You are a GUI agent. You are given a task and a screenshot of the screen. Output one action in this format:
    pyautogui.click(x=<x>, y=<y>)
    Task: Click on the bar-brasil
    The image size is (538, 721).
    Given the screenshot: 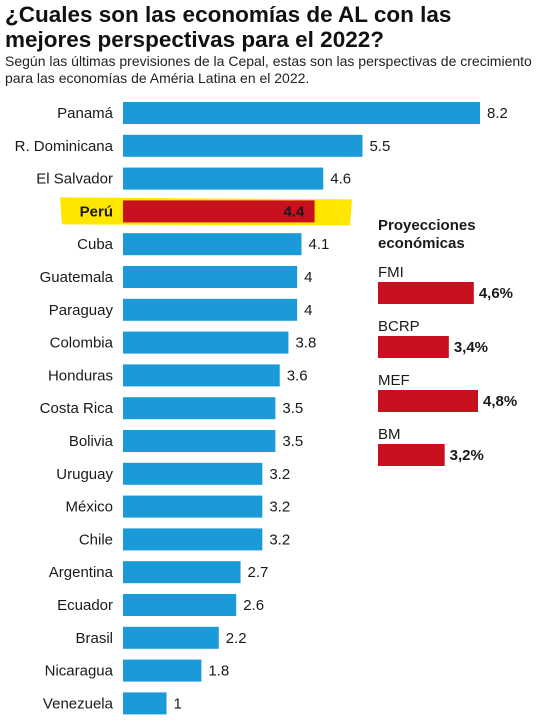 What is the action you would take?
    pyautogui.click(x=171, y=637)
    